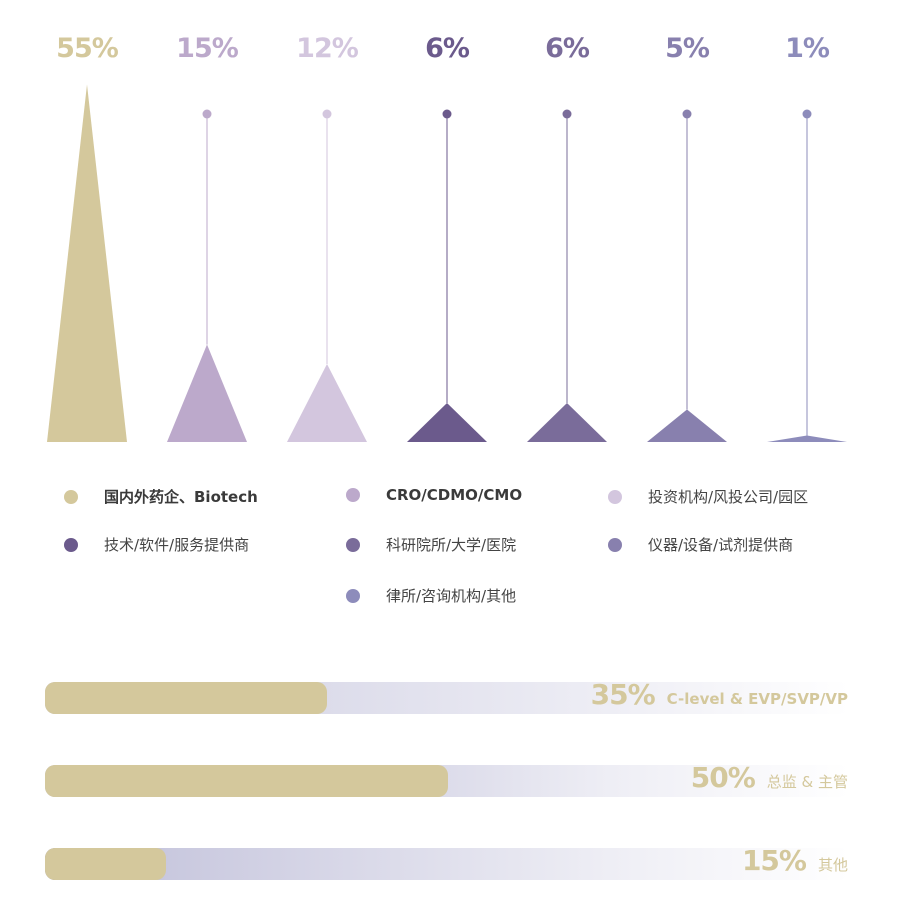 The width and height of the screenshot is (900, 911). Describe the element at coordinates (623, 694) in the screenshot. I see `bar-value: 35%` at that location.